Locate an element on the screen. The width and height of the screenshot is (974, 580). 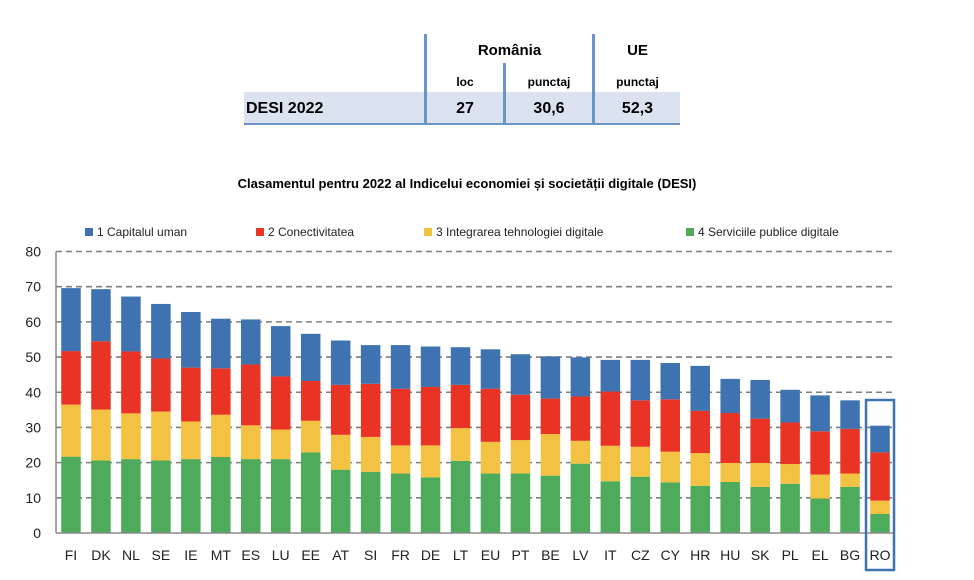
bar-stack-dk is located at coordinates (101, 411).